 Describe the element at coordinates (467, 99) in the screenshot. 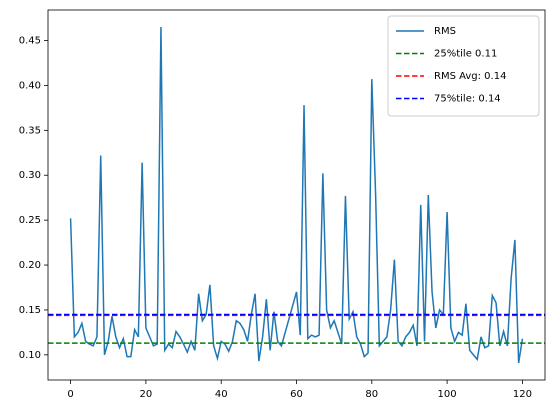

I see `legend-label: 75%tile: 0.14` at that location.